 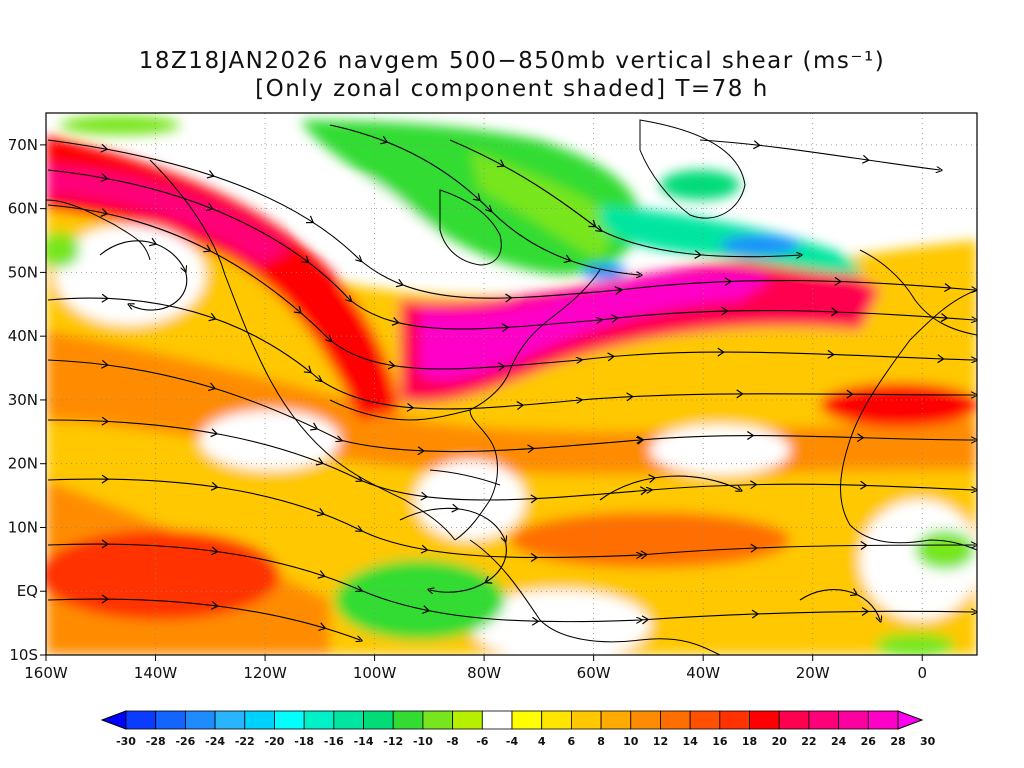 I want to click on shading-green-arctic-top, so click(x=120, y=125).